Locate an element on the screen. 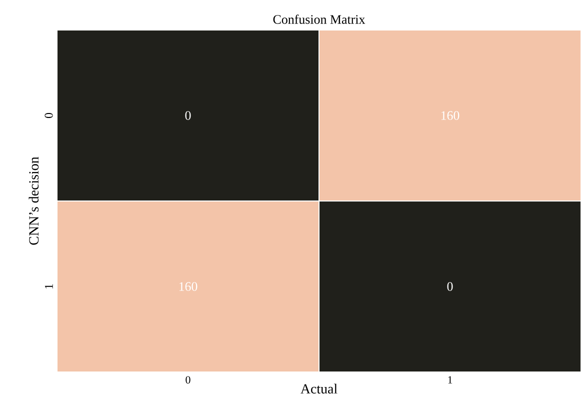  chart-title: Confusion Matrix is located at coordinates (319, 19).